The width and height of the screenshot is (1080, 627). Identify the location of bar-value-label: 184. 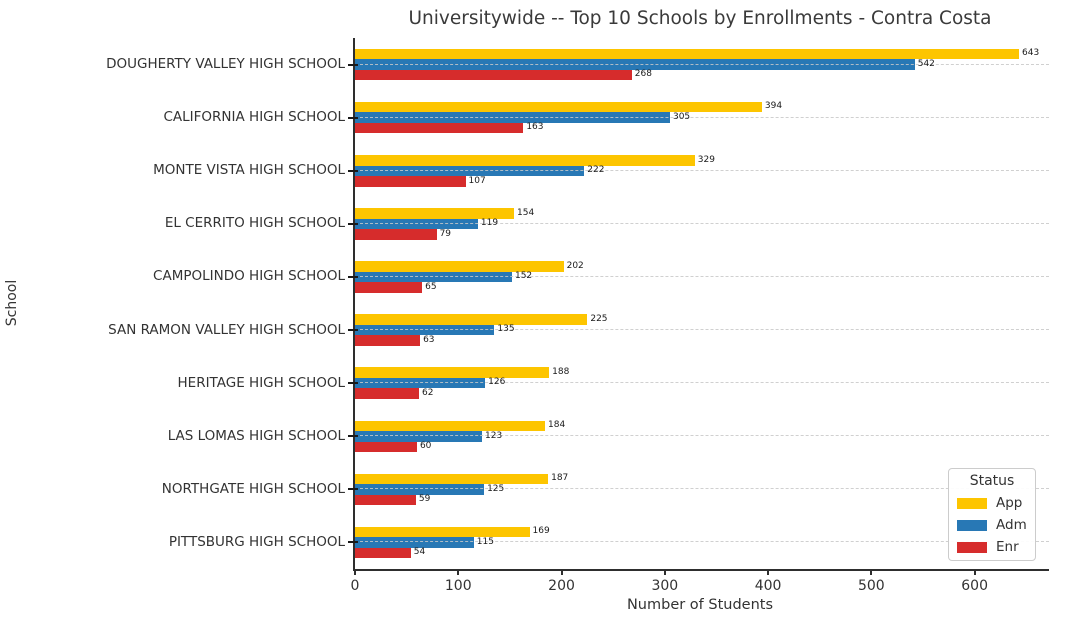
(557, 425).